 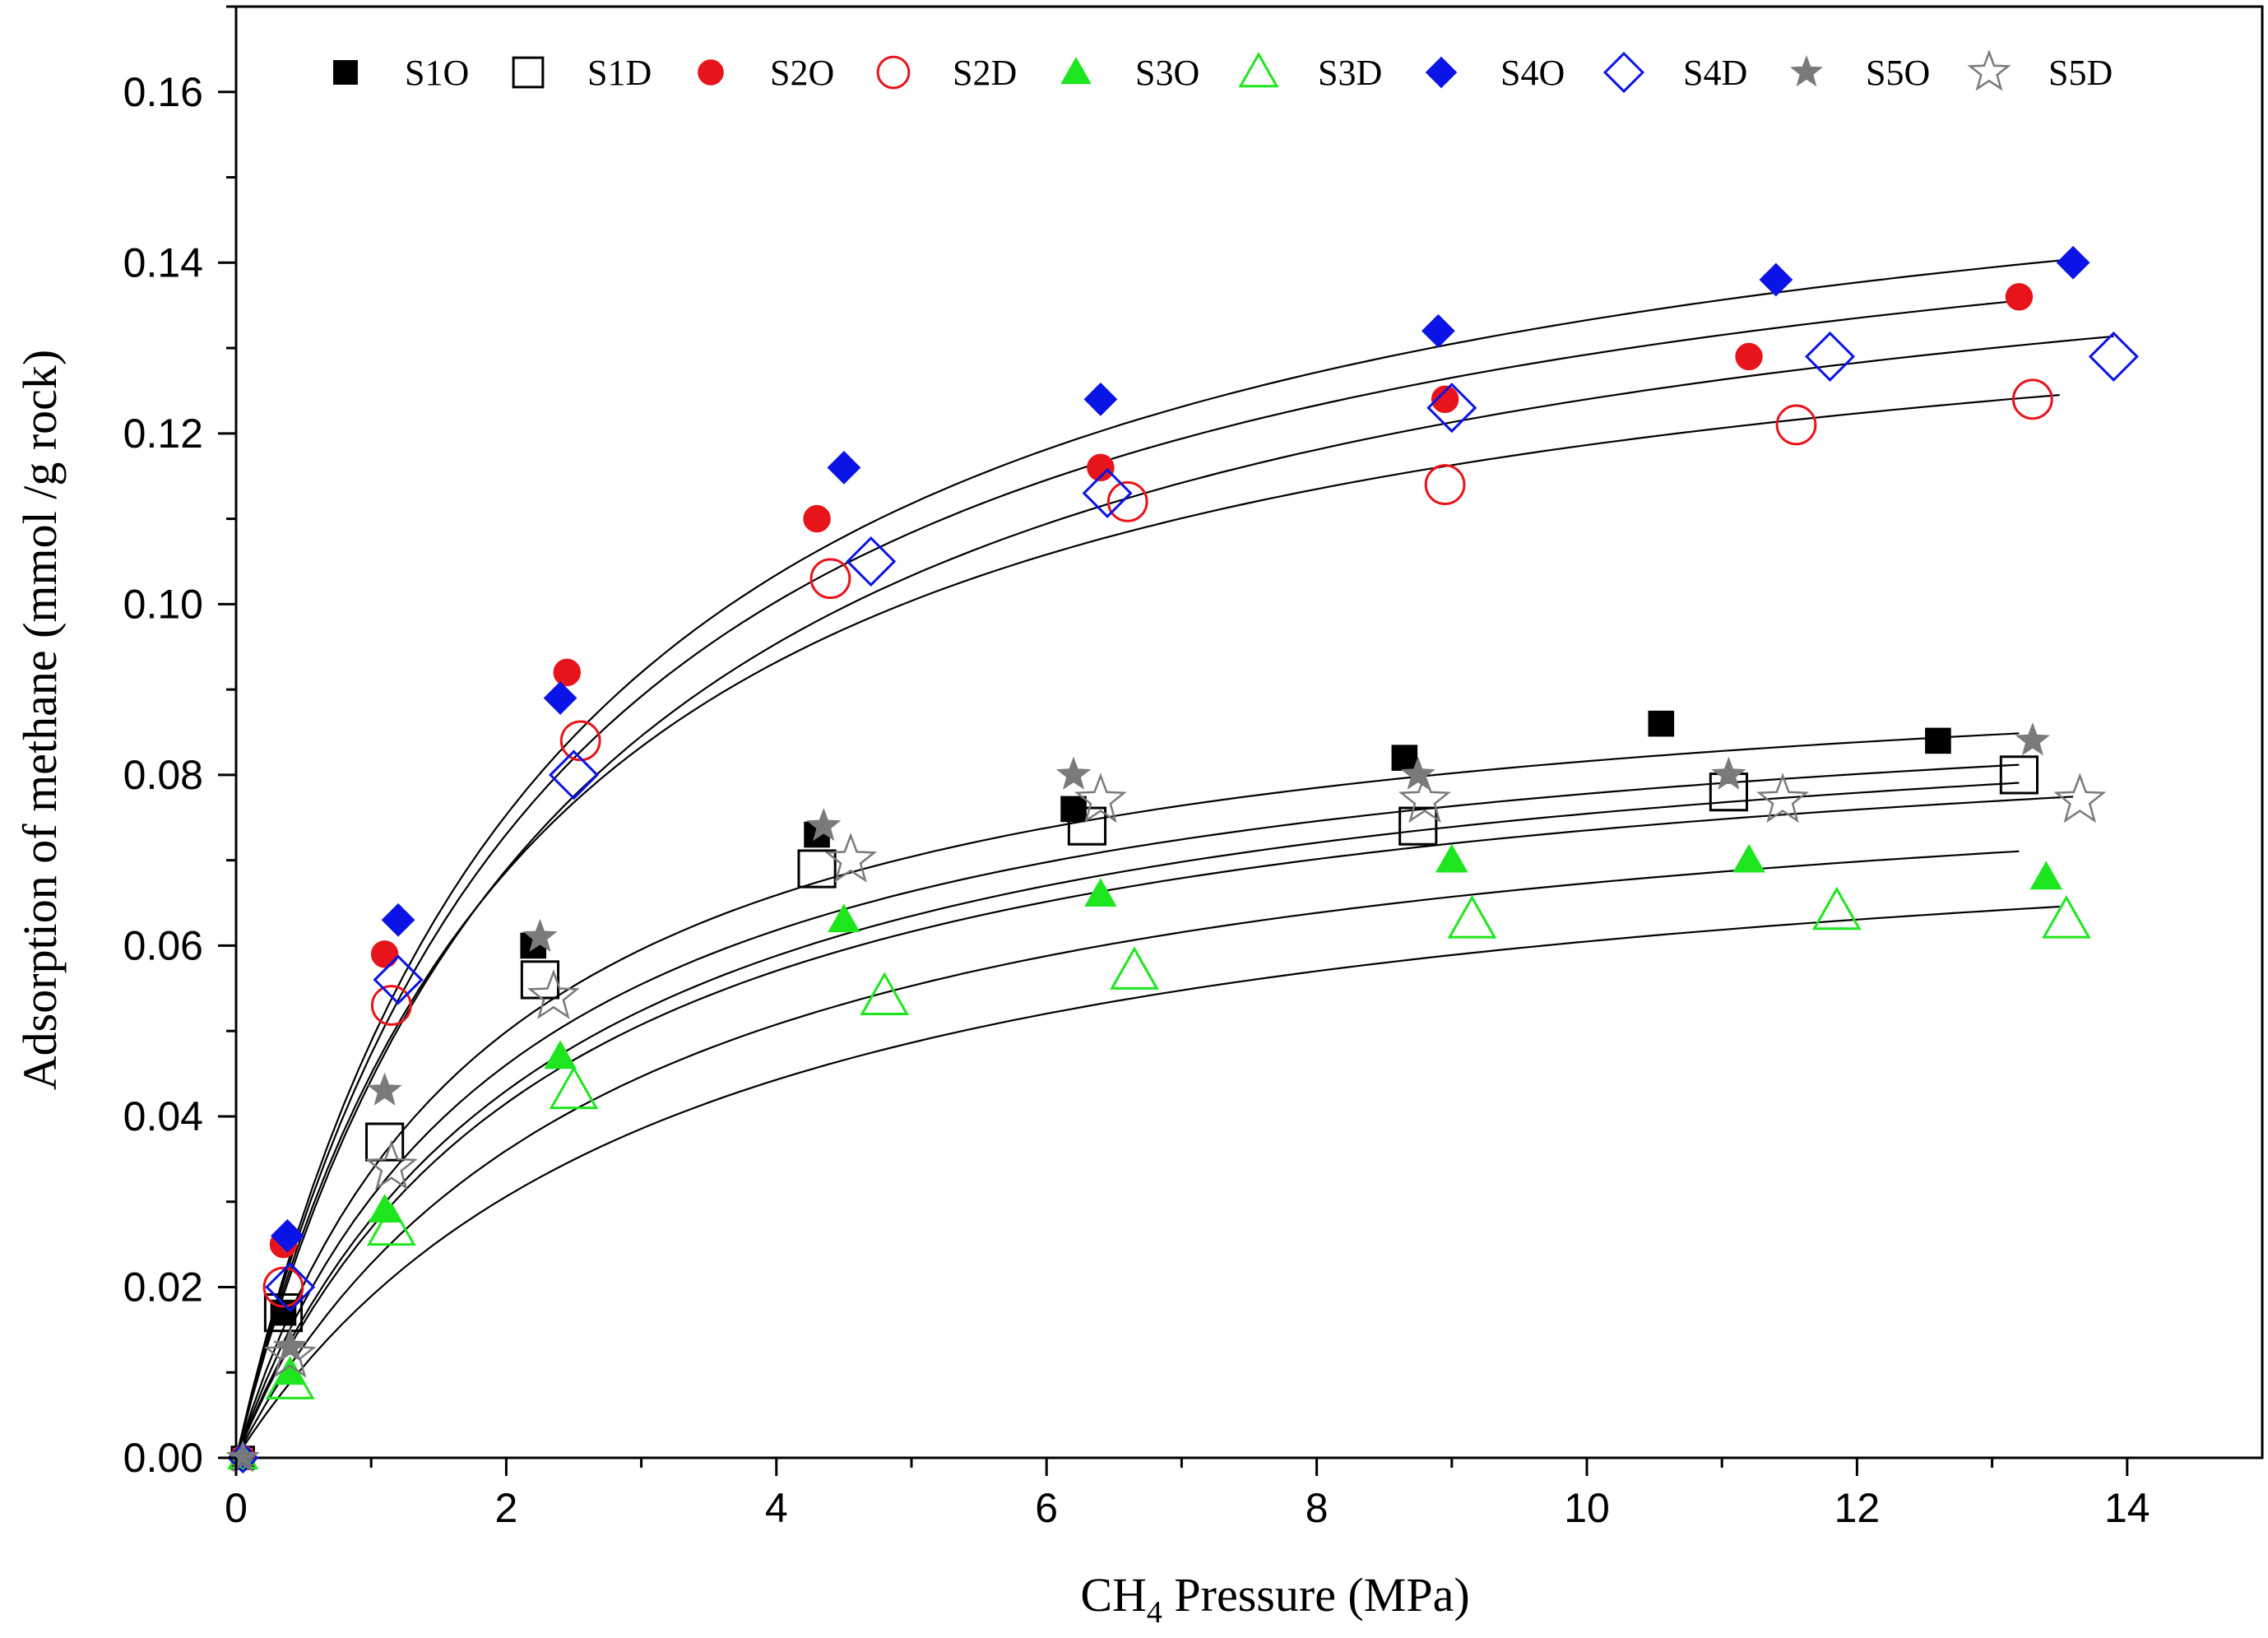 What do you see at coordinates (40, 720) in the screenshot?
I see `y-axis-title: Adsorption of methane (mmol /g rock)` at bounding box center [40, 720].